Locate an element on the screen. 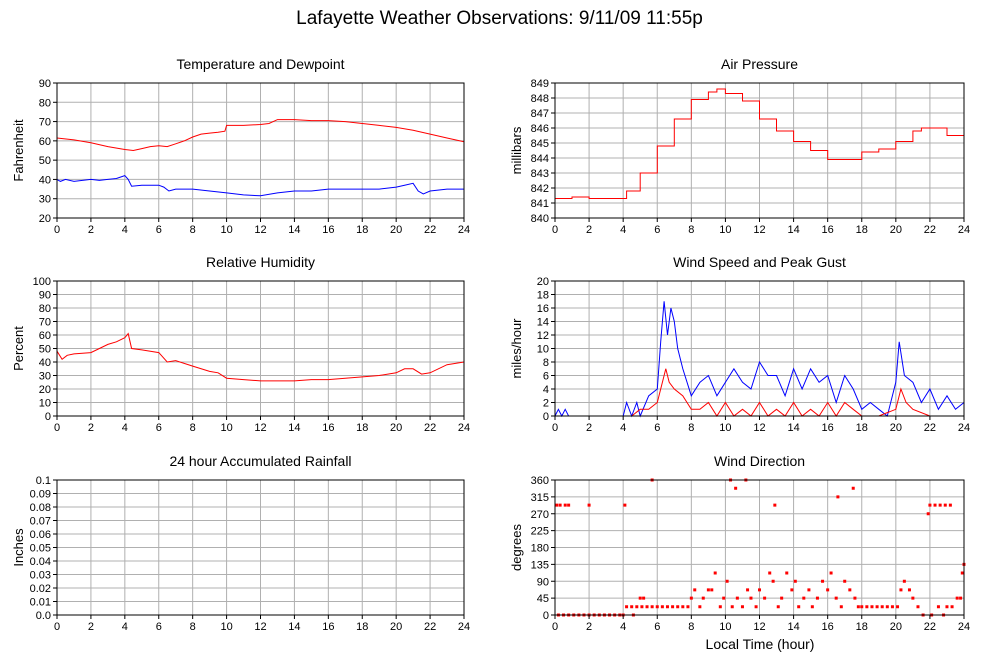 The image size is (999, 659). y-tick-label: 80 is located at coordinates (45, 309).